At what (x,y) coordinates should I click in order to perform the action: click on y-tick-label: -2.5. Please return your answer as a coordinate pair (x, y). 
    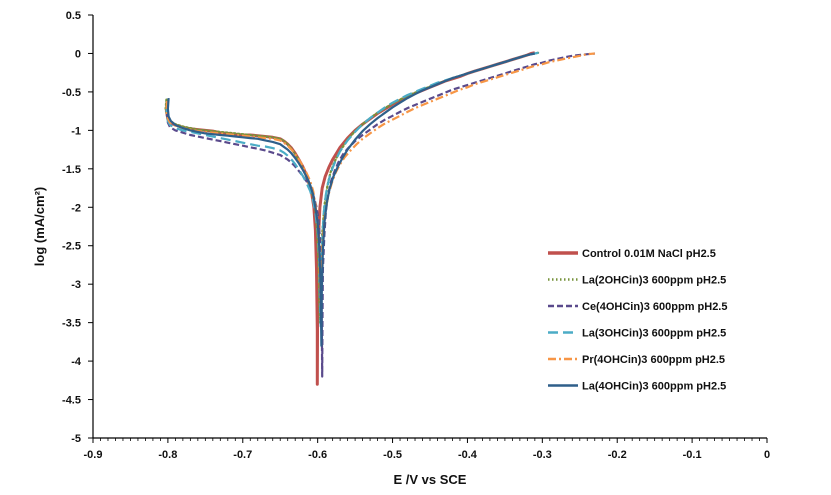
    Looking at the image, I should click on (71, 247).